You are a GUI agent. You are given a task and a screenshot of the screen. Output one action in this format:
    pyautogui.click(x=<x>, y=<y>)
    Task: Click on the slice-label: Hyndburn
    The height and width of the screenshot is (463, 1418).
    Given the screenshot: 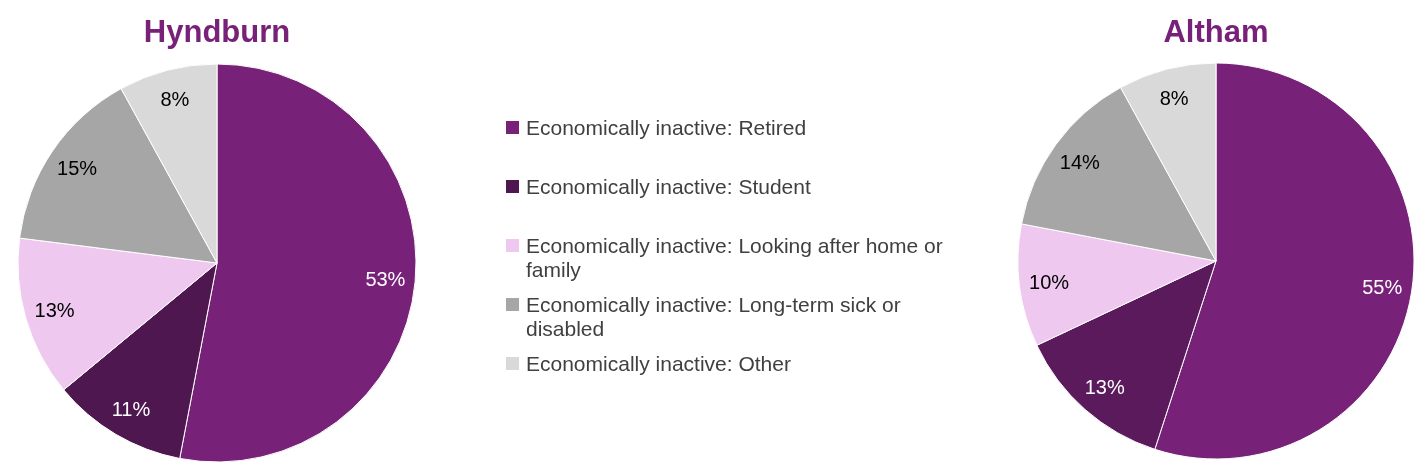 What is the action you would take?
    pyautogui.click(x=217, y=31)
    